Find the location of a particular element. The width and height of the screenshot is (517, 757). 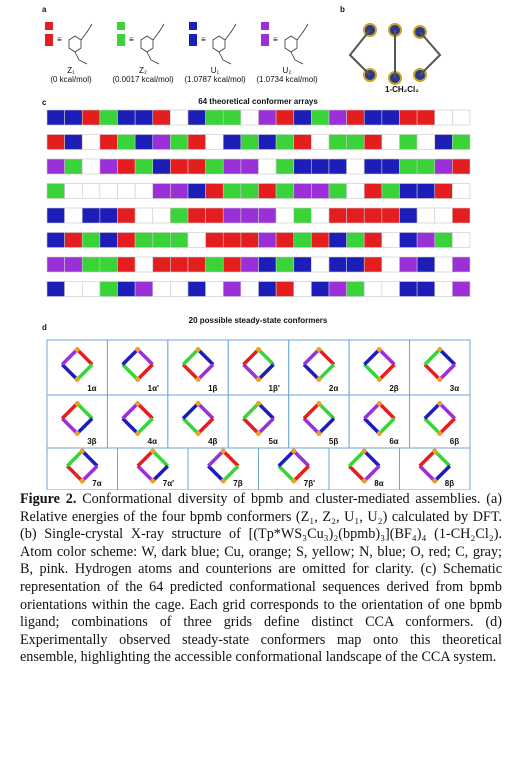

conformer-energy: (0.0017 kcal/mol) is located at coordinates (143, 79).